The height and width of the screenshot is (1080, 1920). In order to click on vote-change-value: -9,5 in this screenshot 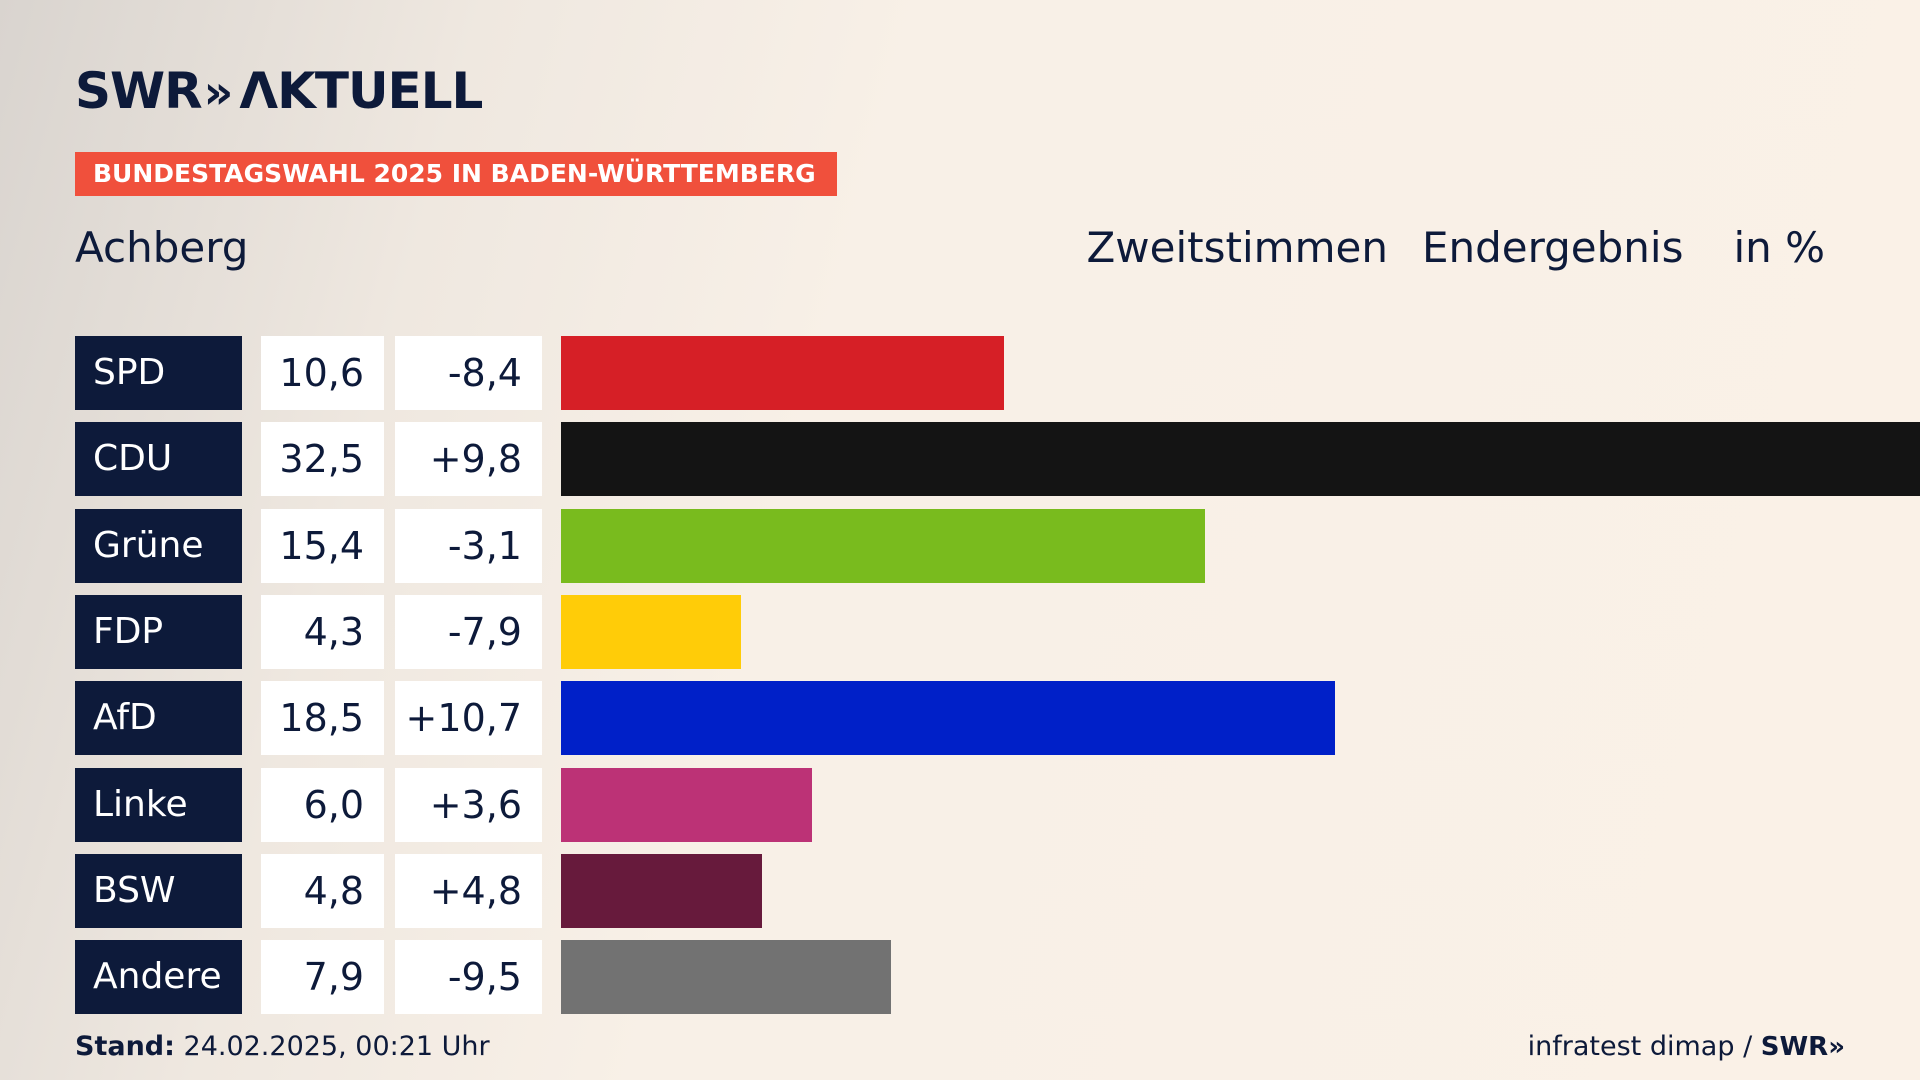, I will do `click(468, 977)`.